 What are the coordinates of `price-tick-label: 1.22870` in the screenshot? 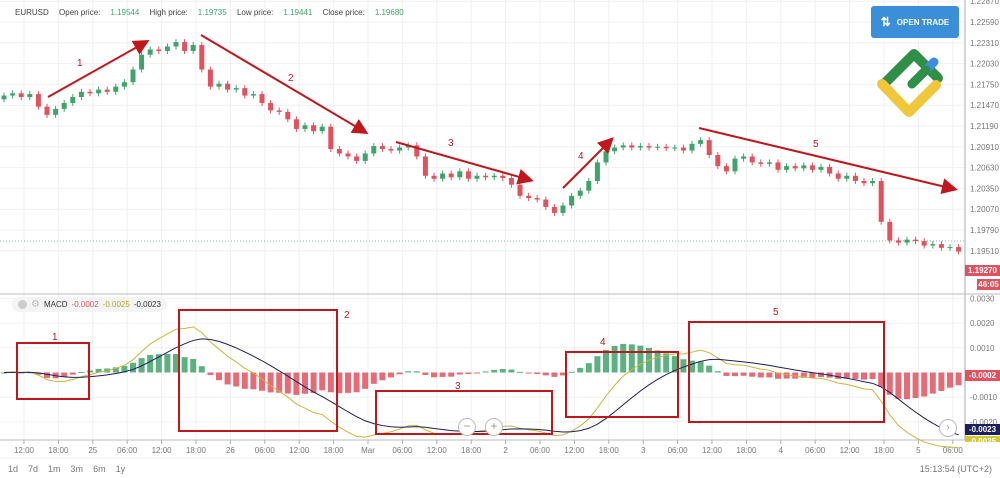 It's located at (984, 3).